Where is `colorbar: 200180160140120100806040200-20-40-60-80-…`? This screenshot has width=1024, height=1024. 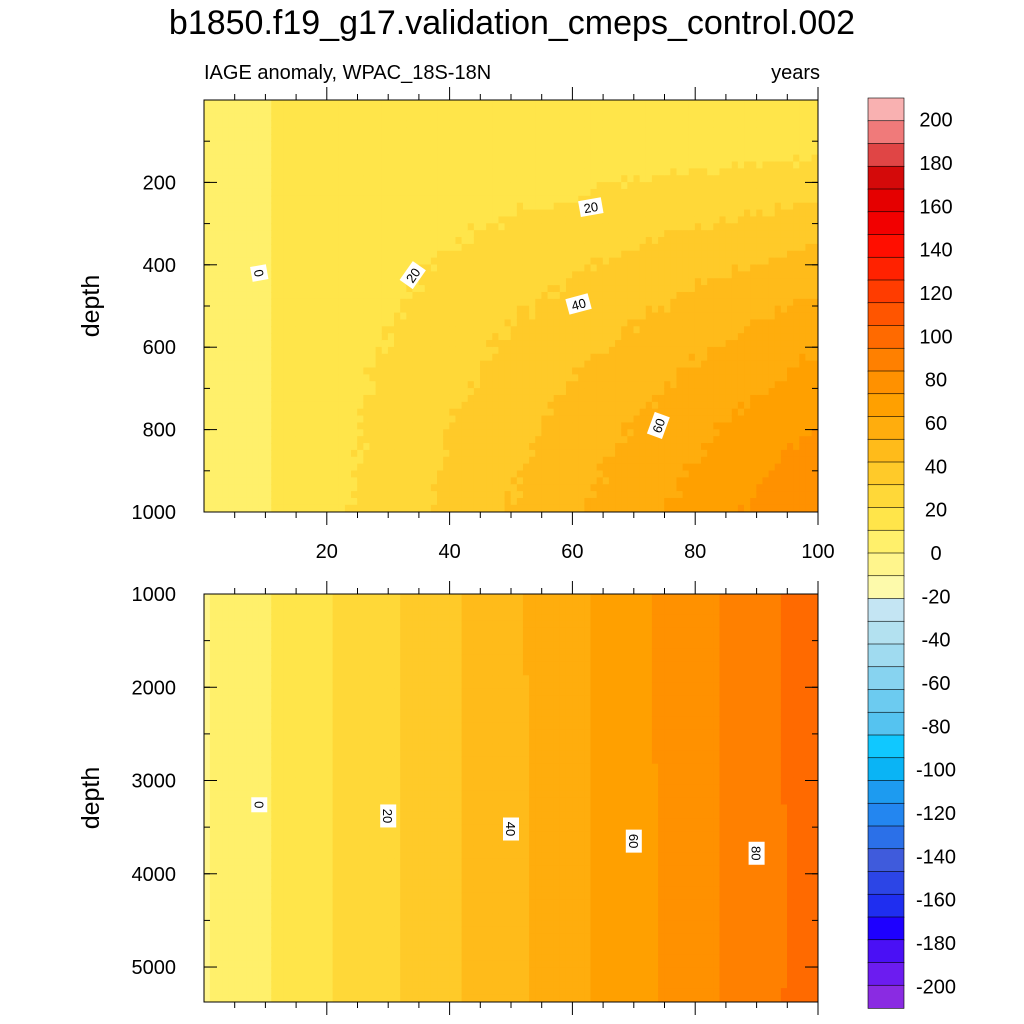 colorbar: 200180160140120100806040200-20-40-60-80-… is located at coordinates (911, 553).